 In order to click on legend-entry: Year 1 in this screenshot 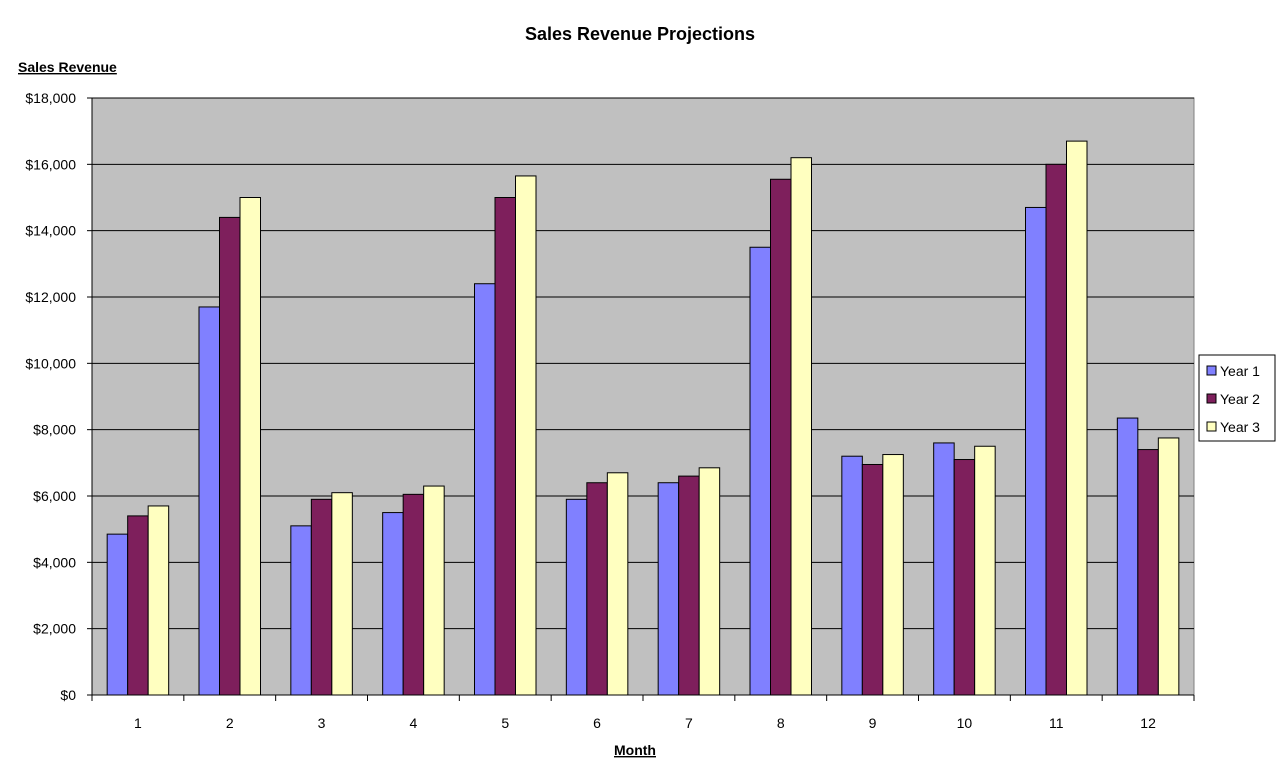, I will do `click(1240, 371)`.